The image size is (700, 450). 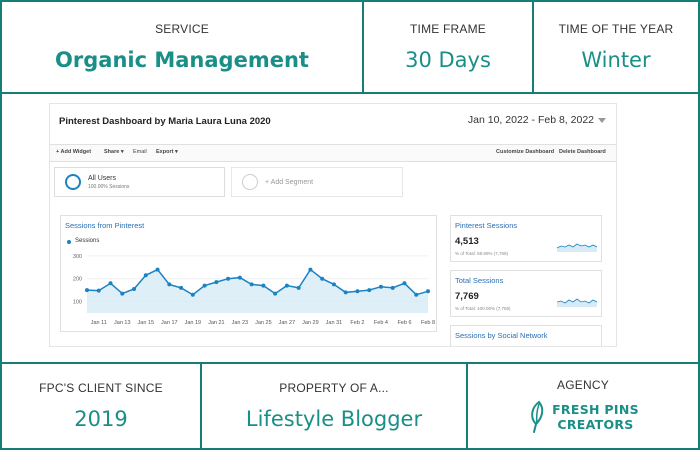 What do you see at coordinates (350, 93) in the screenshot?
I see `header-divider` at bounding box center [350, 93].